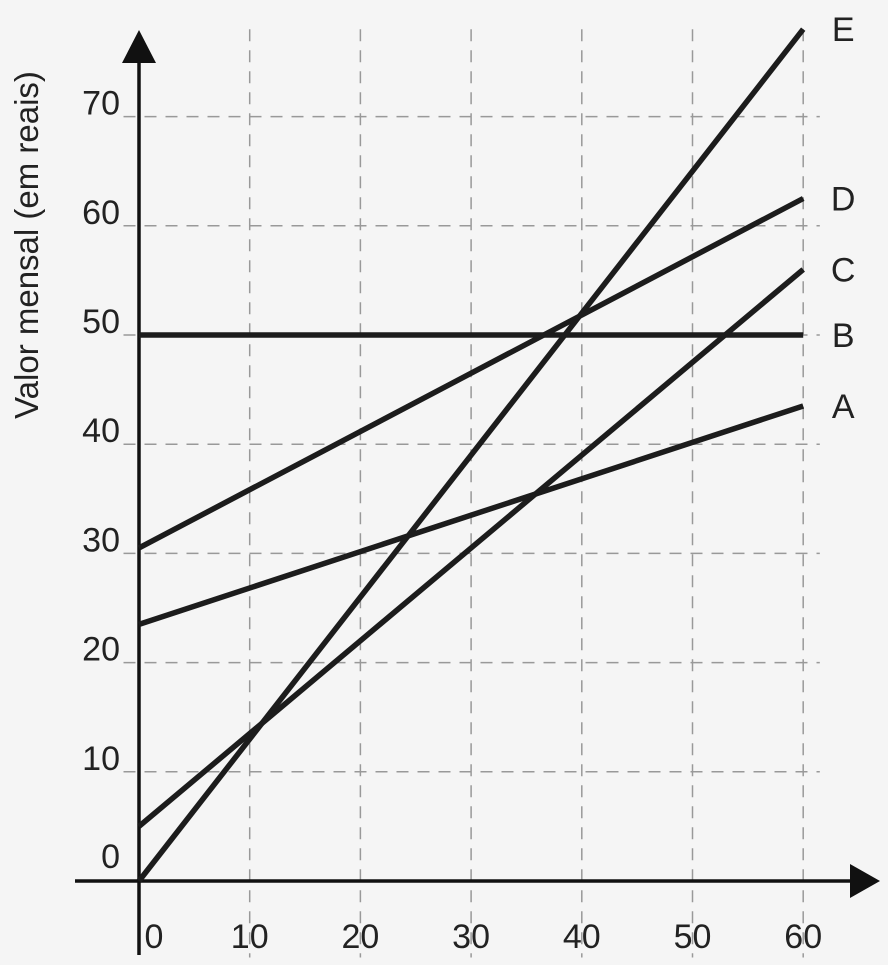 This screenshot has height=965, width=888. What do you see at coordinates (843, 30) in the screenshot?
I see `series-label-E: E` at bounding box center [843, 30].